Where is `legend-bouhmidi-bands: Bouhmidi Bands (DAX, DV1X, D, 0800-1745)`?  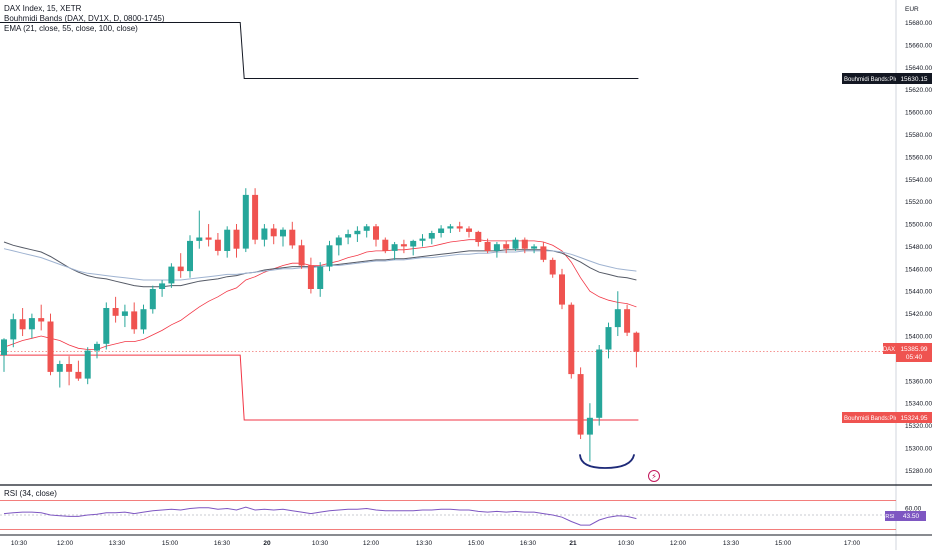
legend-bouhmidi-bands: Bouhmidi Bands (DAX, DV1X, D, 0800-1745) is located at coordinates (84, 18).